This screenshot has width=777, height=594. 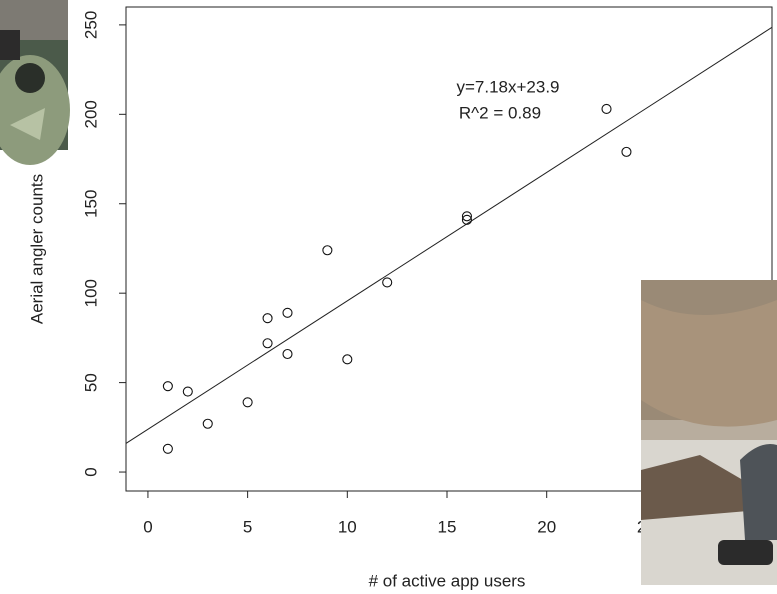 I want to click on annotation: y=7.18x+23.9, so click(x=507, y=86).